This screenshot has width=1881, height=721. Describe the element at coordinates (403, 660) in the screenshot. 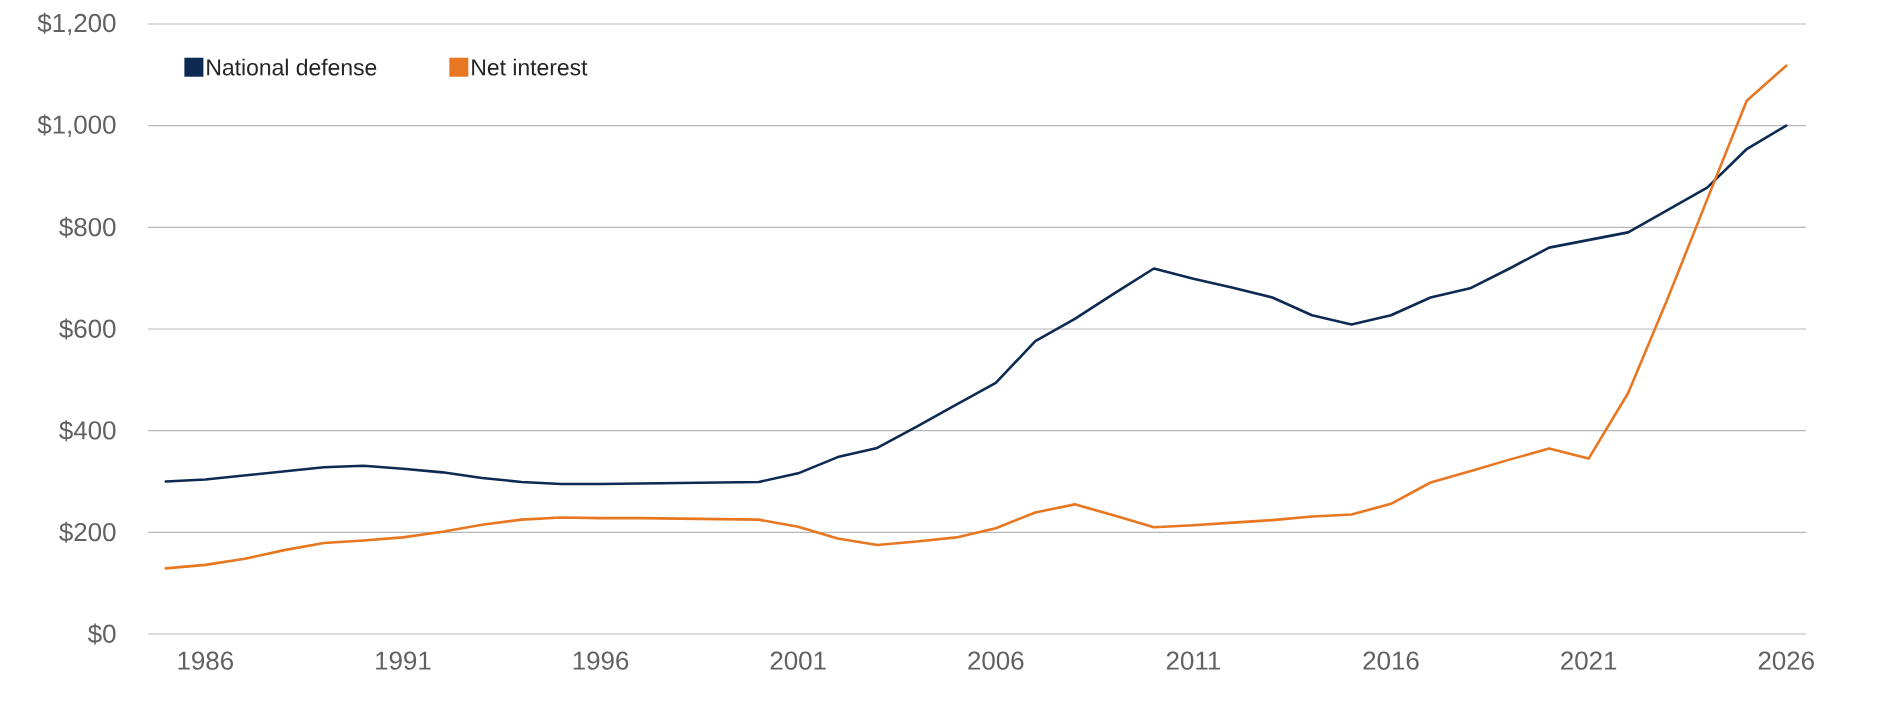

I see `x-tick-label: 1991` at that location.